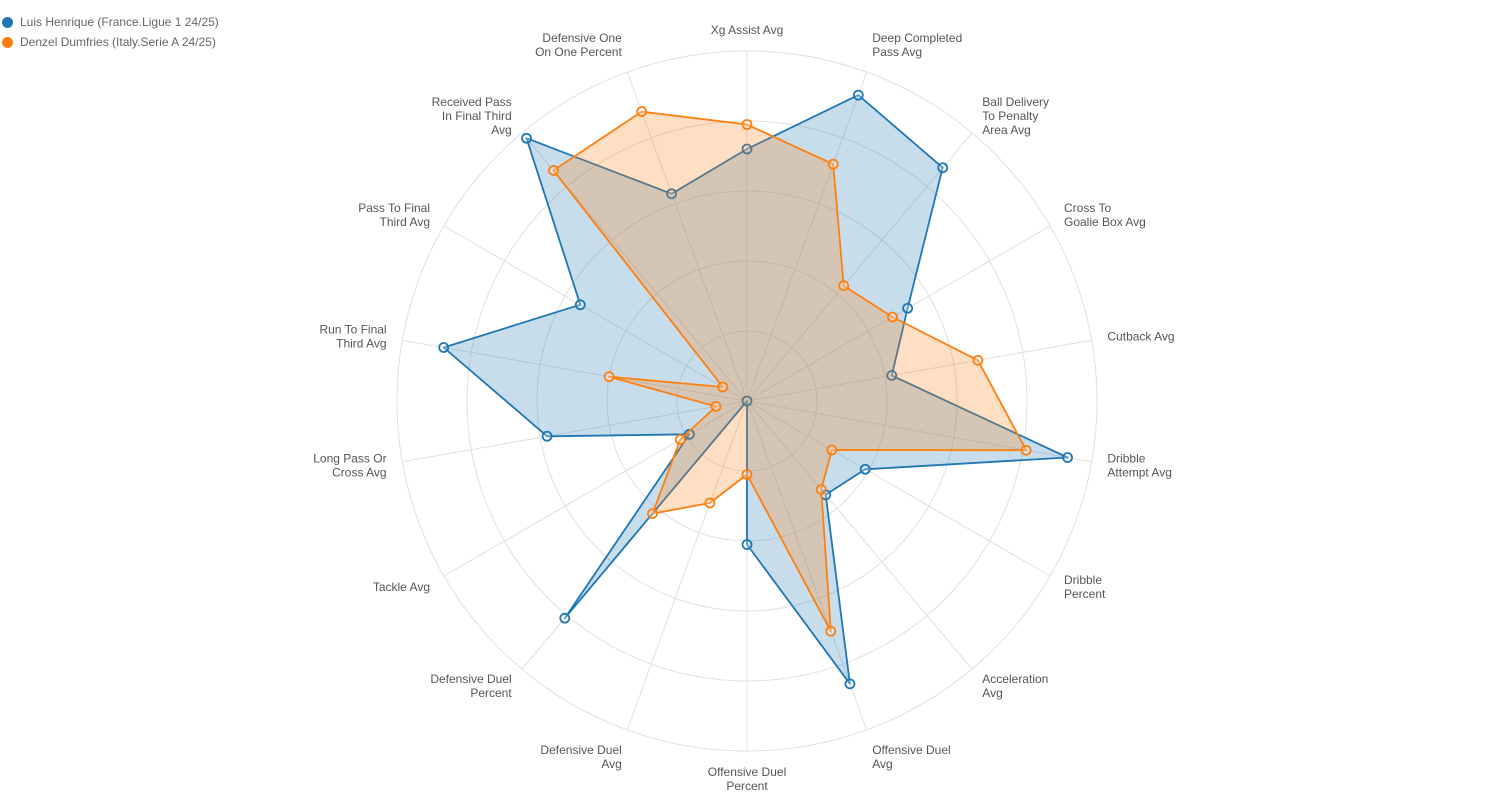 This screenshot has width=1496, height=800. Describe the element at coordinates (1105, 222) in the screenshot. I see `axis-label-line: Goalie Box Avg` at that location.